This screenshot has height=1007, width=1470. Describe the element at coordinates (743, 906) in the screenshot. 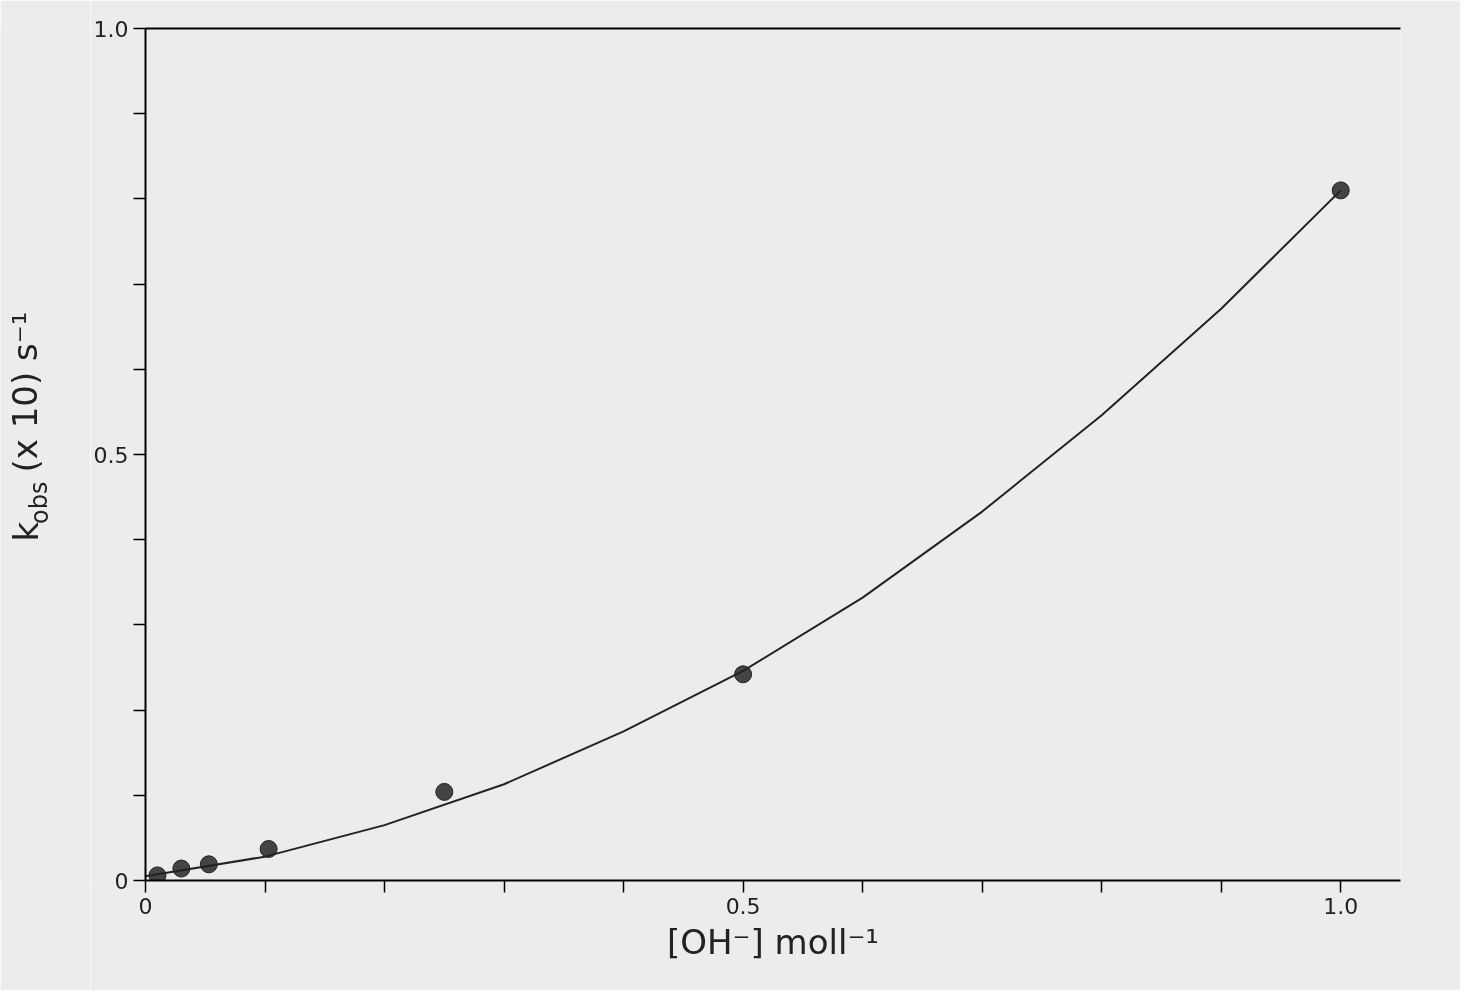

I see `x-tick-label: 0.5` at that location.